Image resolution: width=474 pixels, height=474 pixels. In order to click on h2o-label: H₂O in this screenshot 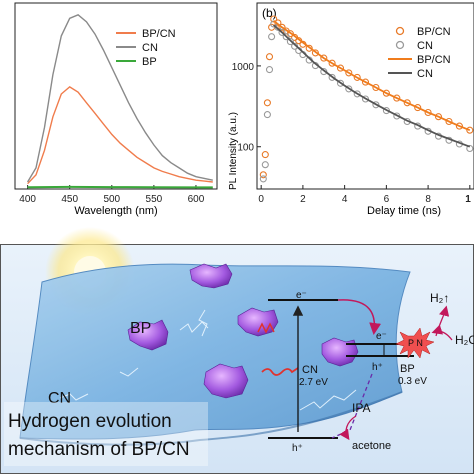, I will do `click(464, 340)`.